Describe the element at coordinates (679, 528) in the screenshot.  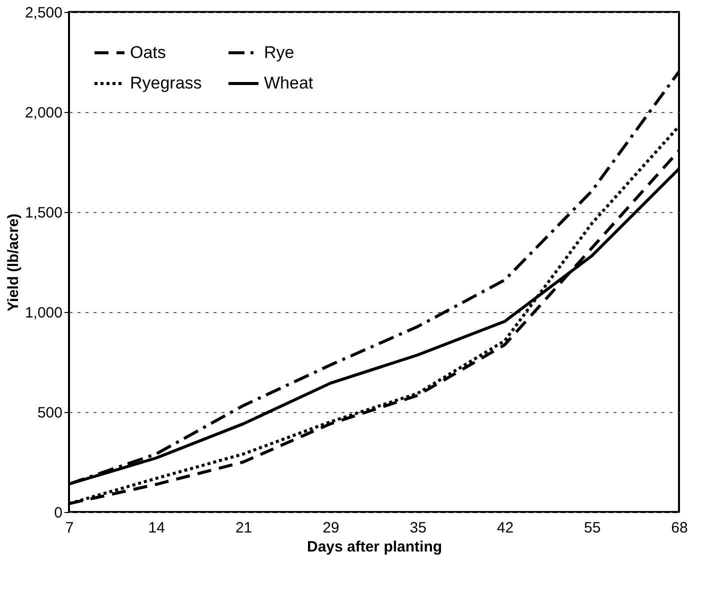
I see `x-tick-label: 68` at that location.